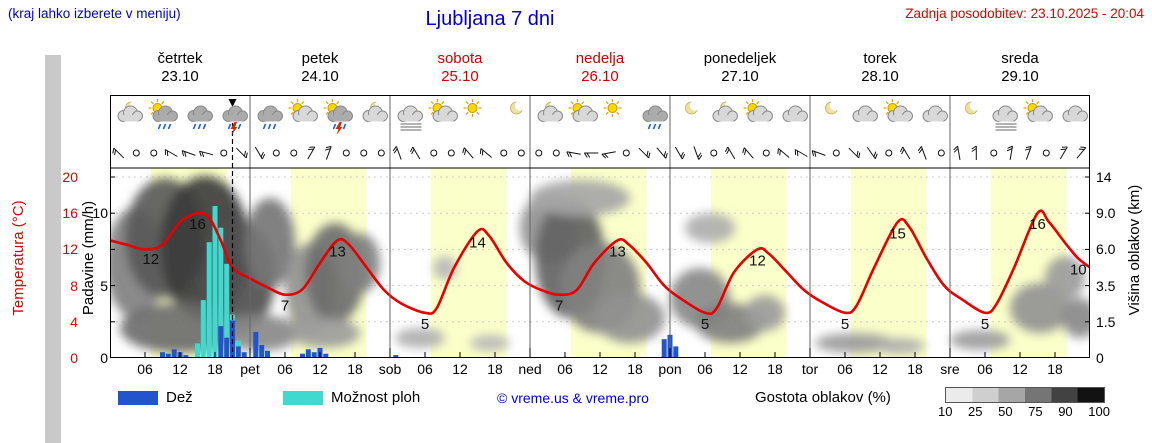 This screenshot has height=443, width=1152. I want to click on x-label-18-22: 18, so click(915, 369).